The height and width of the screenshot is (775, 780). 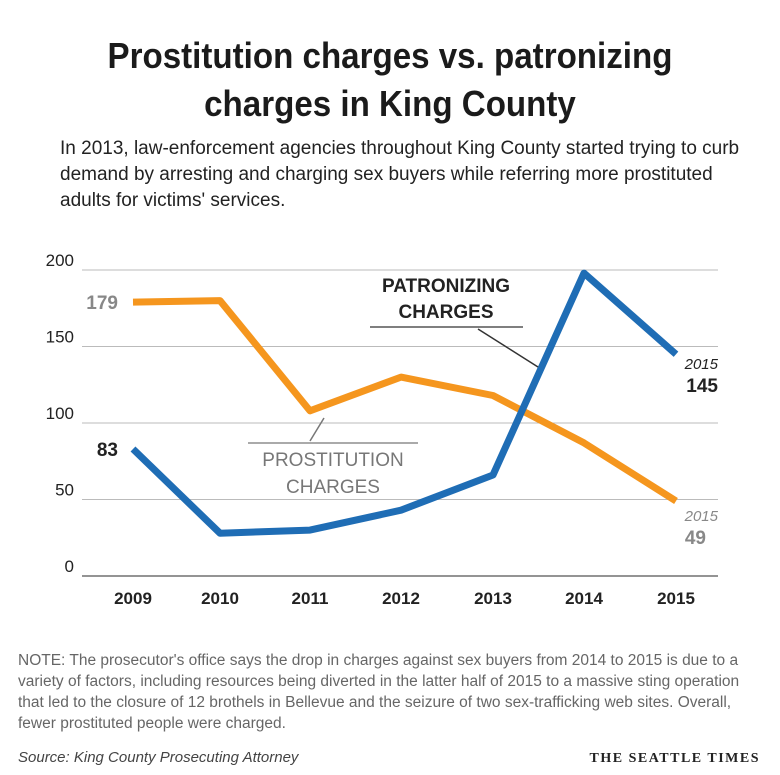 What do you see at coordinates (702, 386) in the screenshot?
I see `end-label-patronizing: 145` at bounding box center [702, 386].